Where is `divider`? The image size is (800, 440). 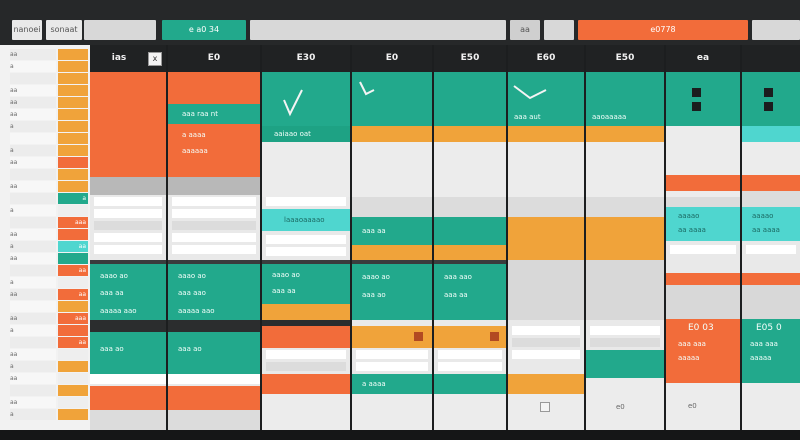 divider is located at coordinates (128, 262).